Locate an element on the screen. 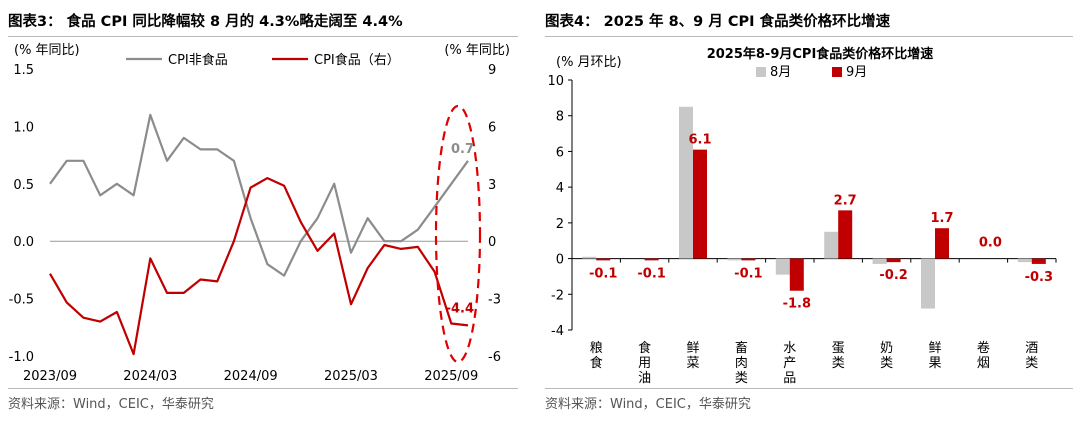 The width and height of the screenshot is (1080, 422). inner-chart-title: 2025年8-9月CPI食品类价格环比增速 is located at coordinates (820, 54).